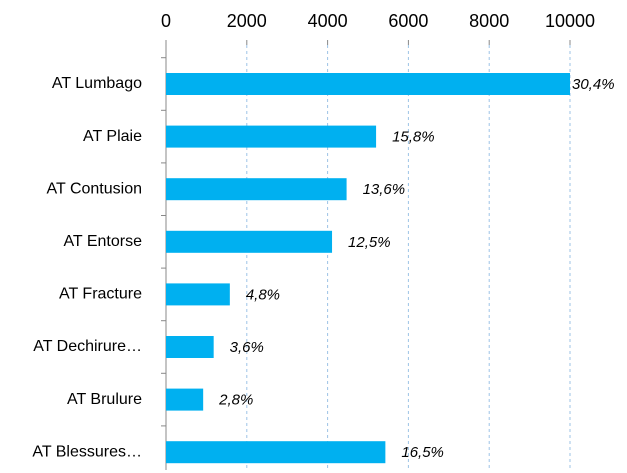  What do you see at coordinates (104, 399) in the screenshot?
I see `y-tick-label: AT Brulure` at bounding box center [104, 399].